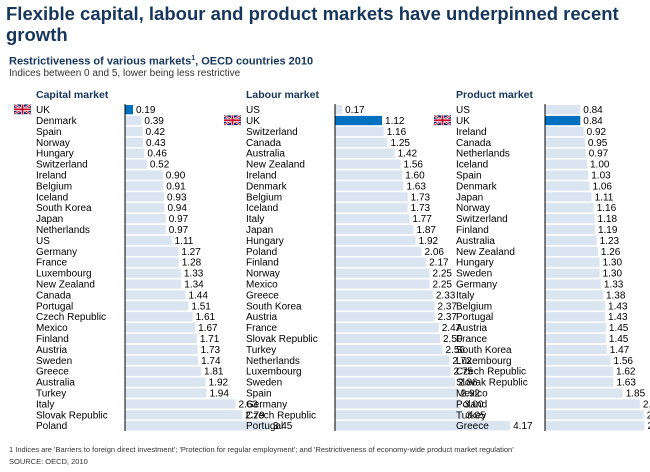 The height and width of the screenshot is (472, 650). Describe the element at coordinates (156, 132) in the screenshot. I see `value-label-spain: 0.42` at that location.